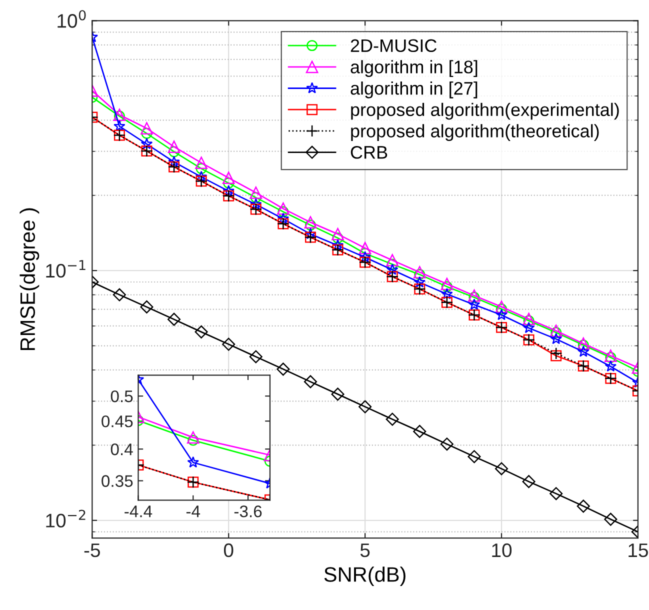  What do you see at coordinates (72, 19) in the screenshot?
I see `y-tick-label: 10$^{0}$` at bounding box center [72, 19].